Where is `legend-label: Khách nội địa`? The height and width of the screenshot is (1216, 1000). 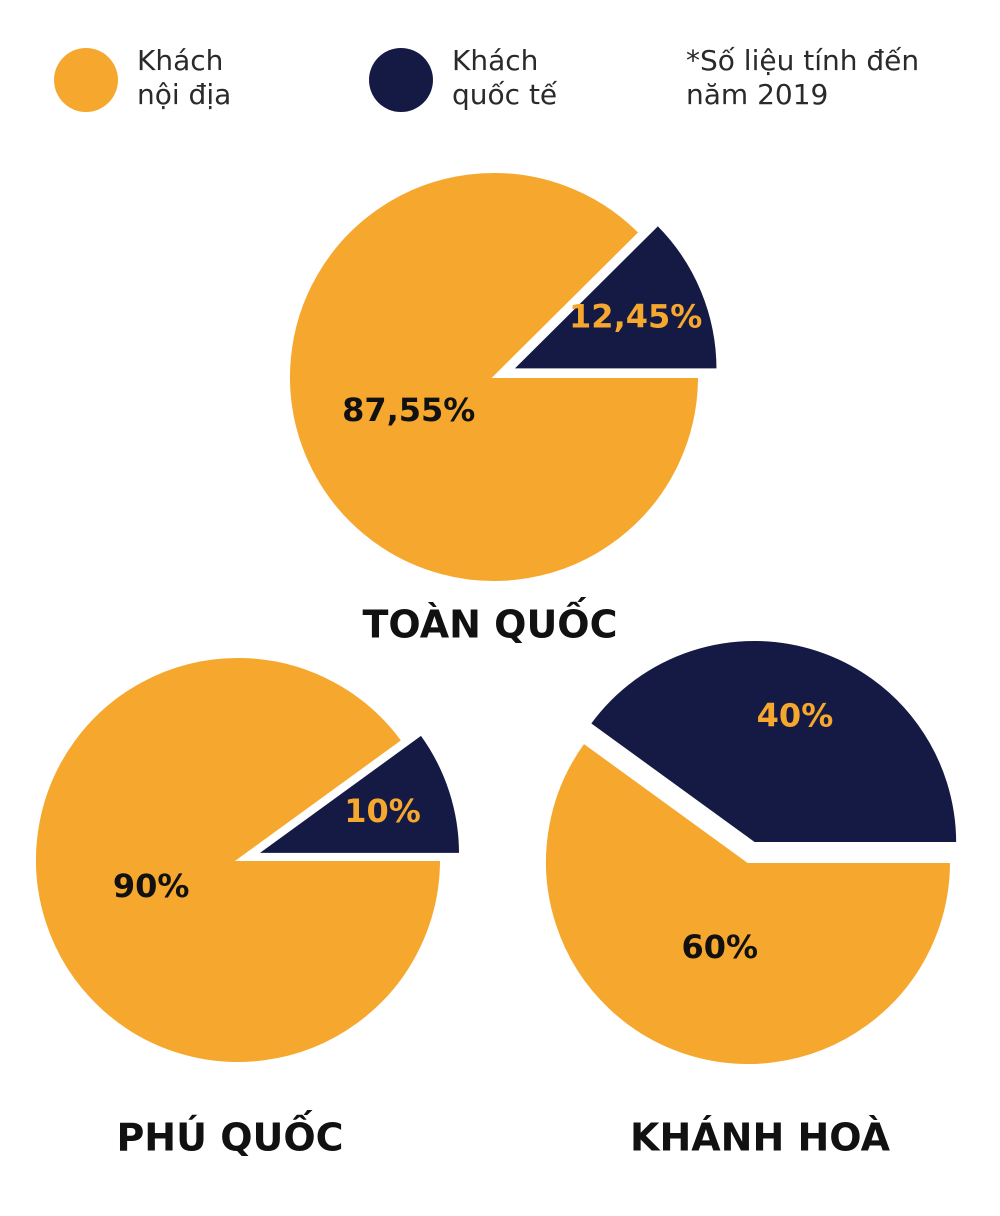 legend-label: Khách nội địa is located at coordinates (184, 77).